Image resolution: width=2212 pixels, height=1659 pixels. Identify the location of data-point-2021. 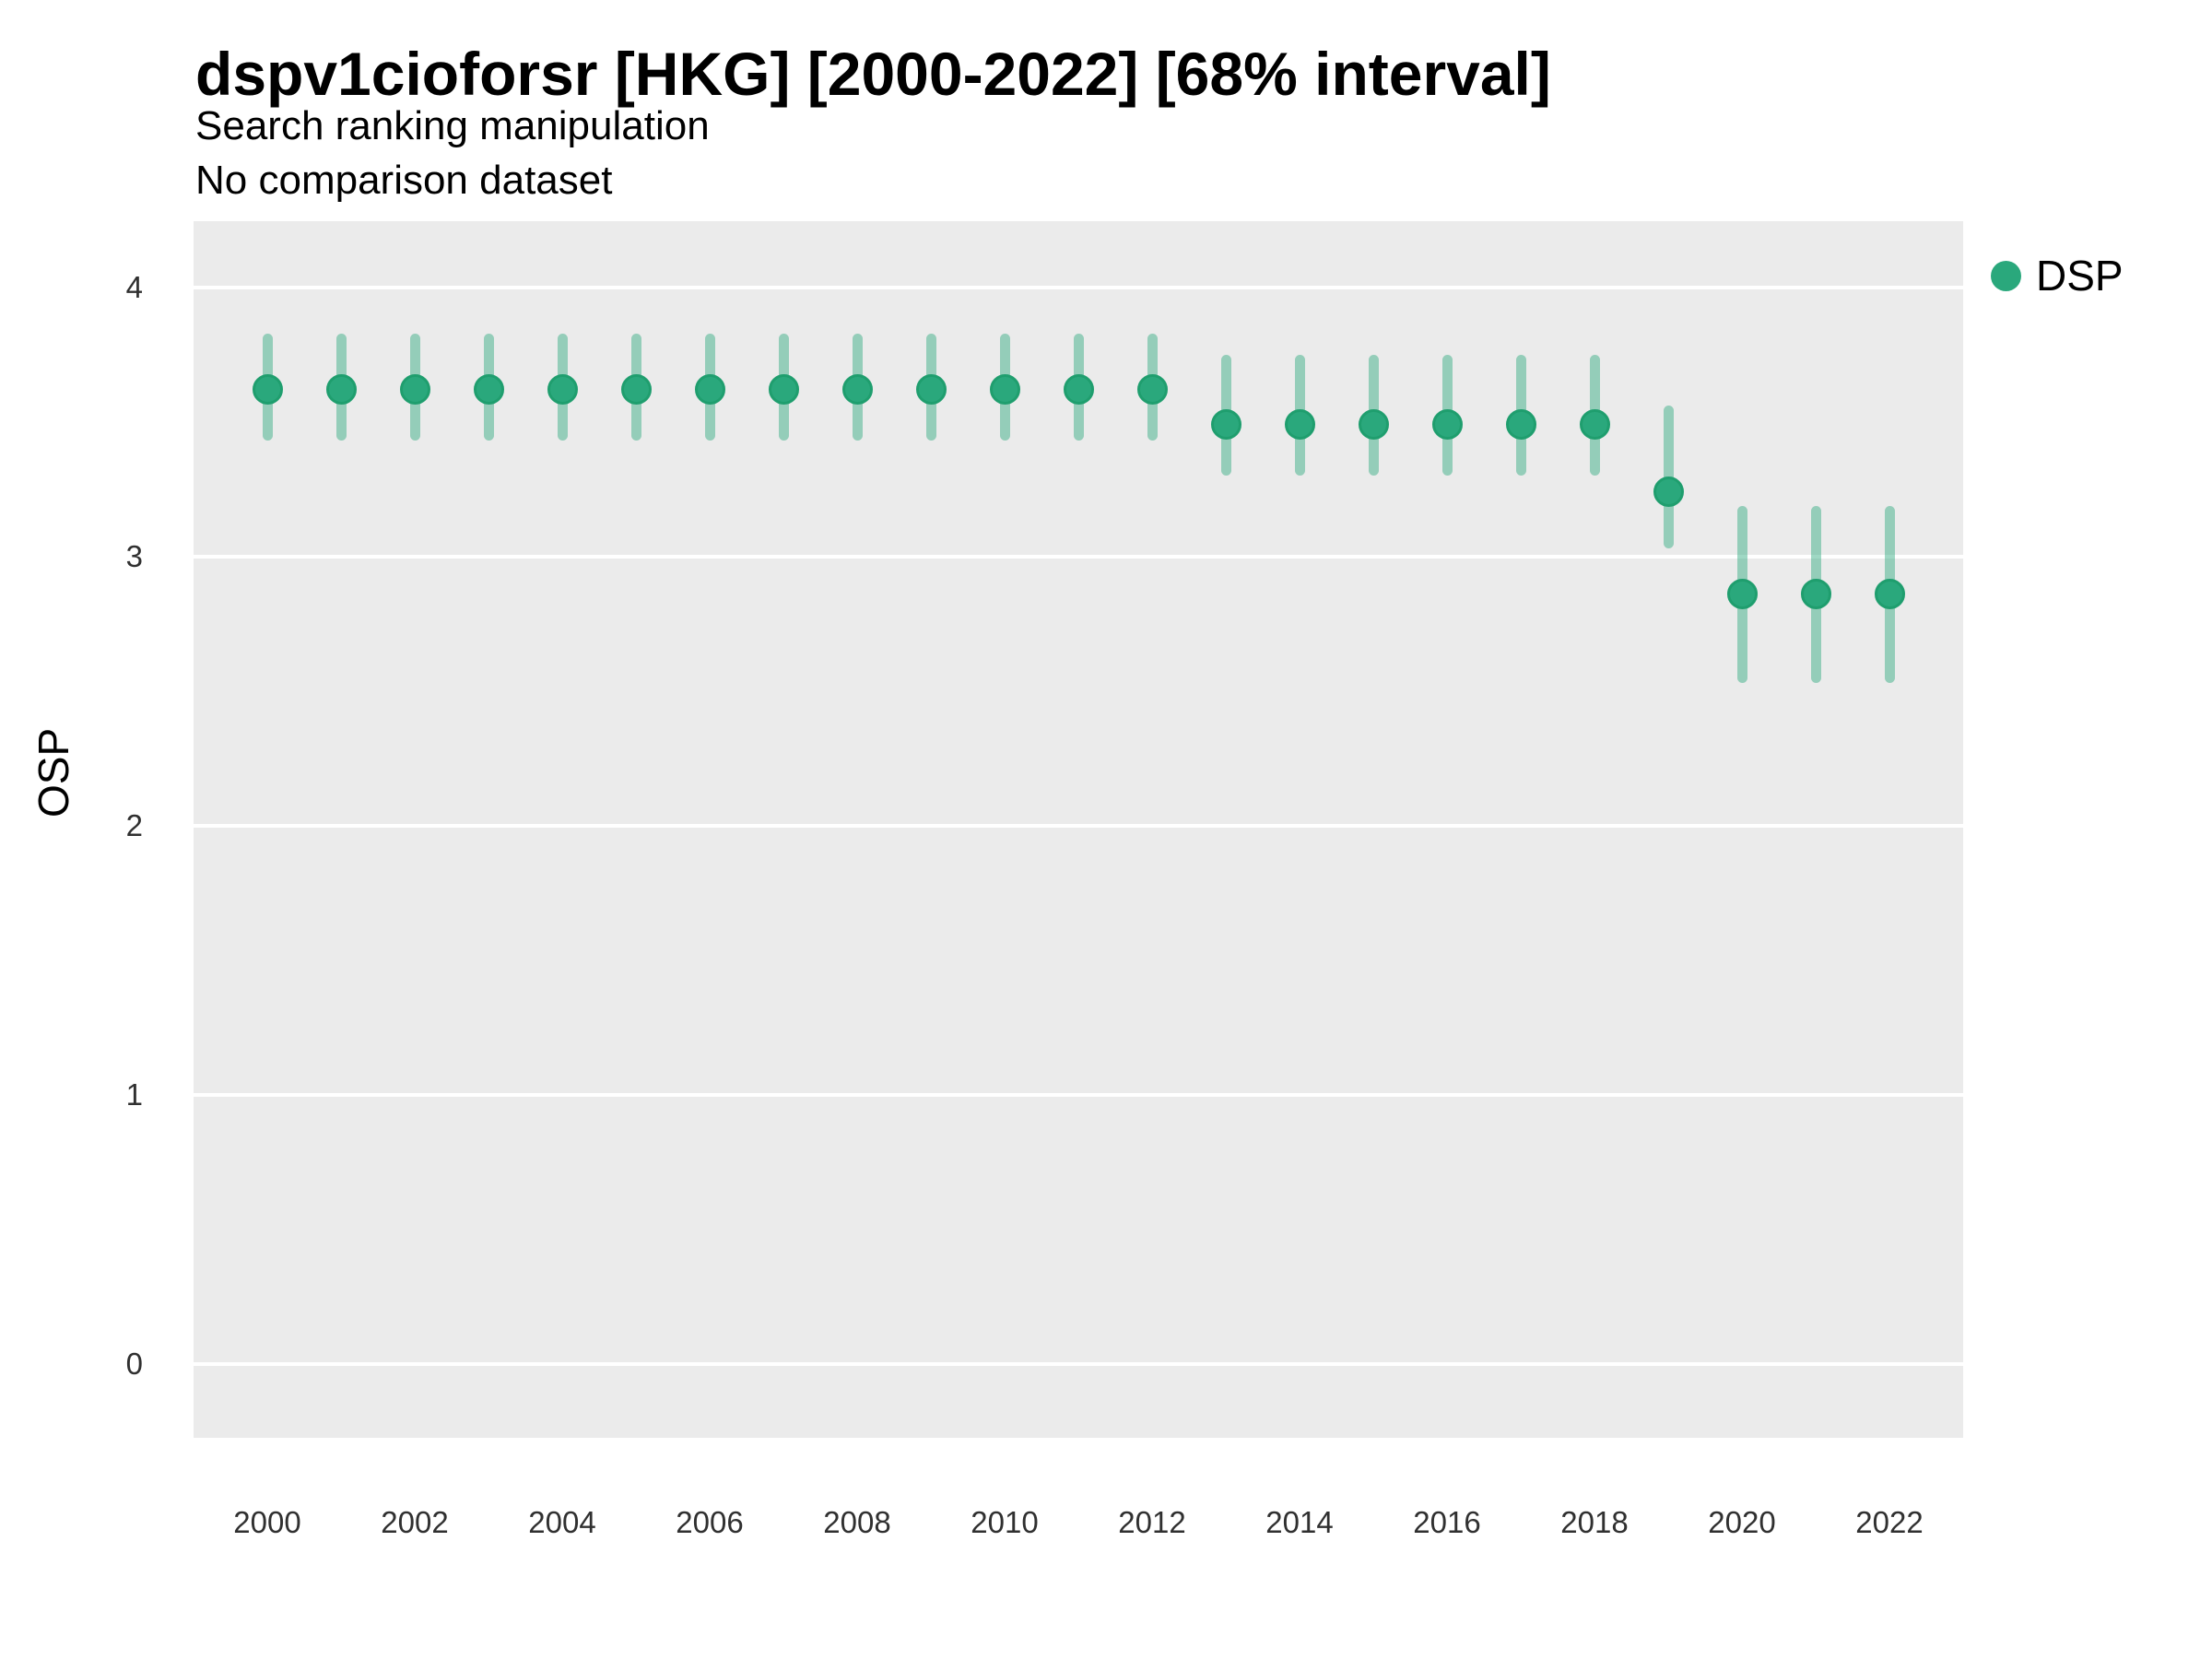
(1815, 594).